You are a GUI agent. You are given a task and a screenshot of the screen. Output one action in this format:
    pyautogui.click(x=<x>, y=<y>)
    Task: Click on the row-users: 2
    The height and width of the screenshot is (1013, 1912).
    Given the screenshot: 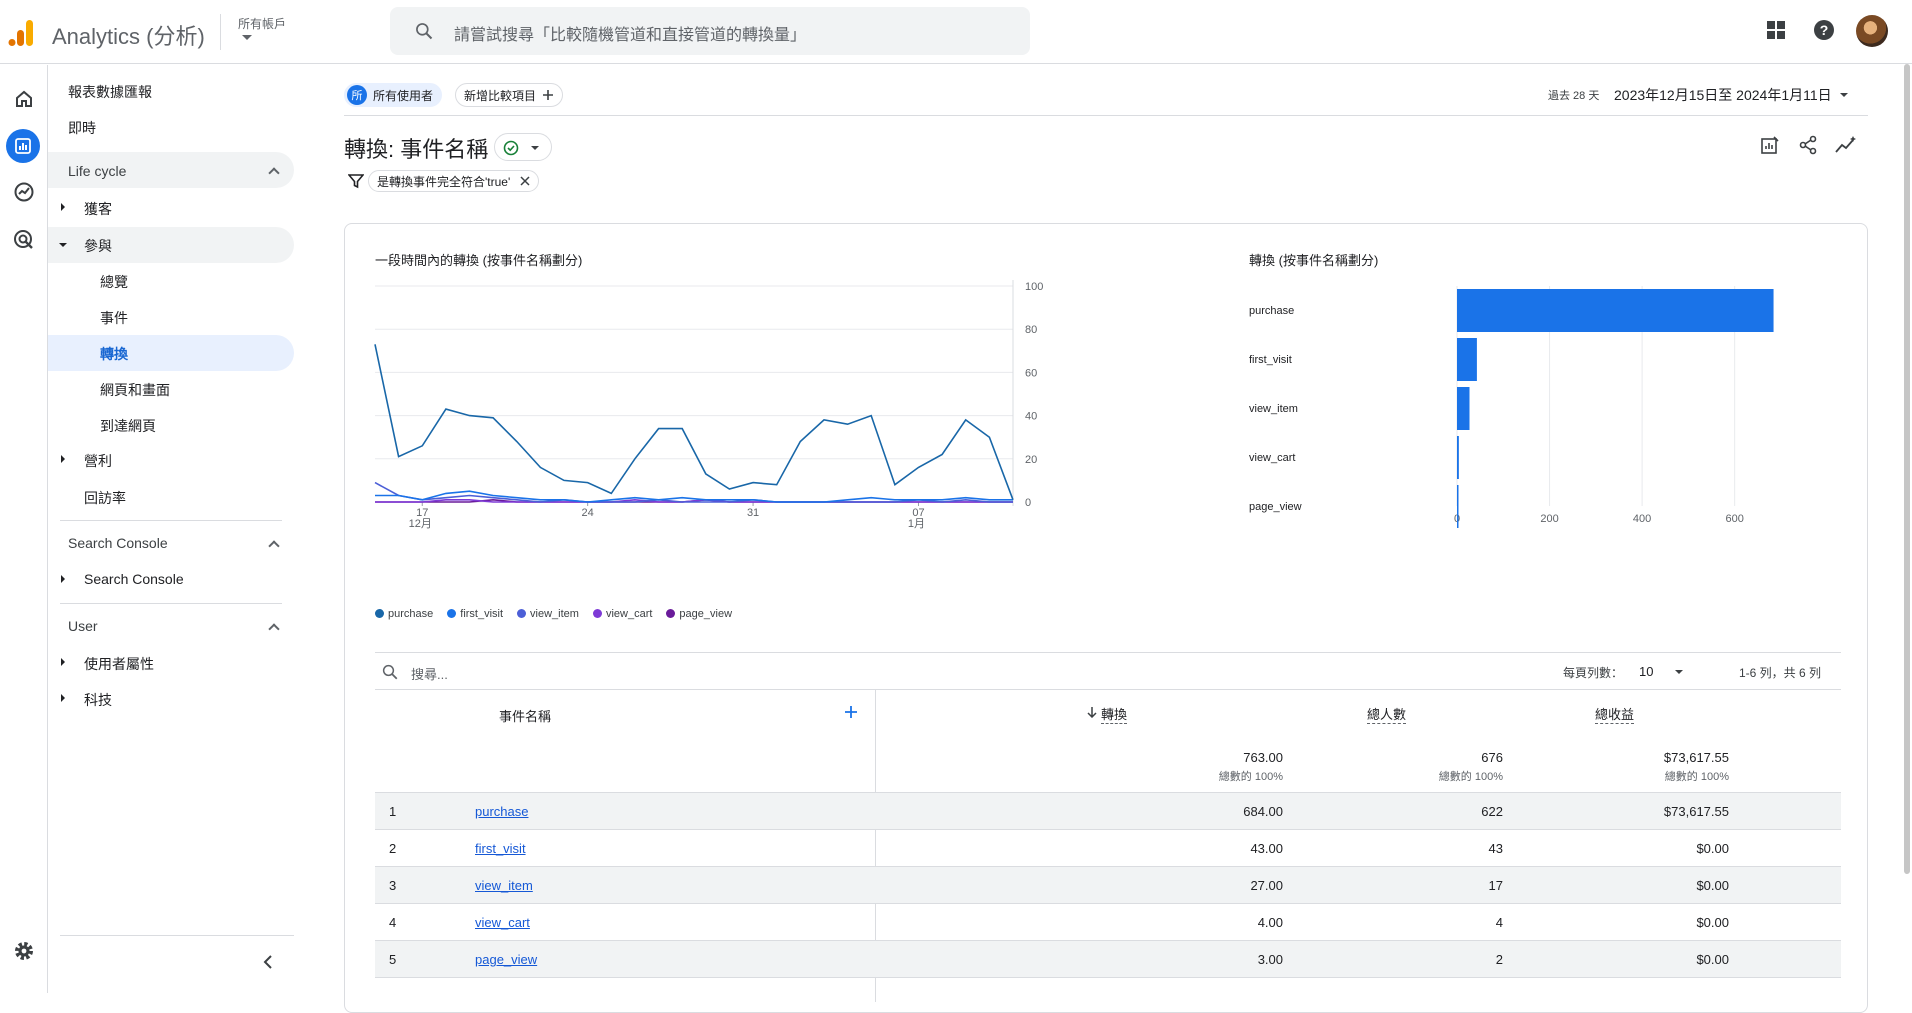 What is the action you would take?
    pyautogui.click(x=1499, y=959)
    